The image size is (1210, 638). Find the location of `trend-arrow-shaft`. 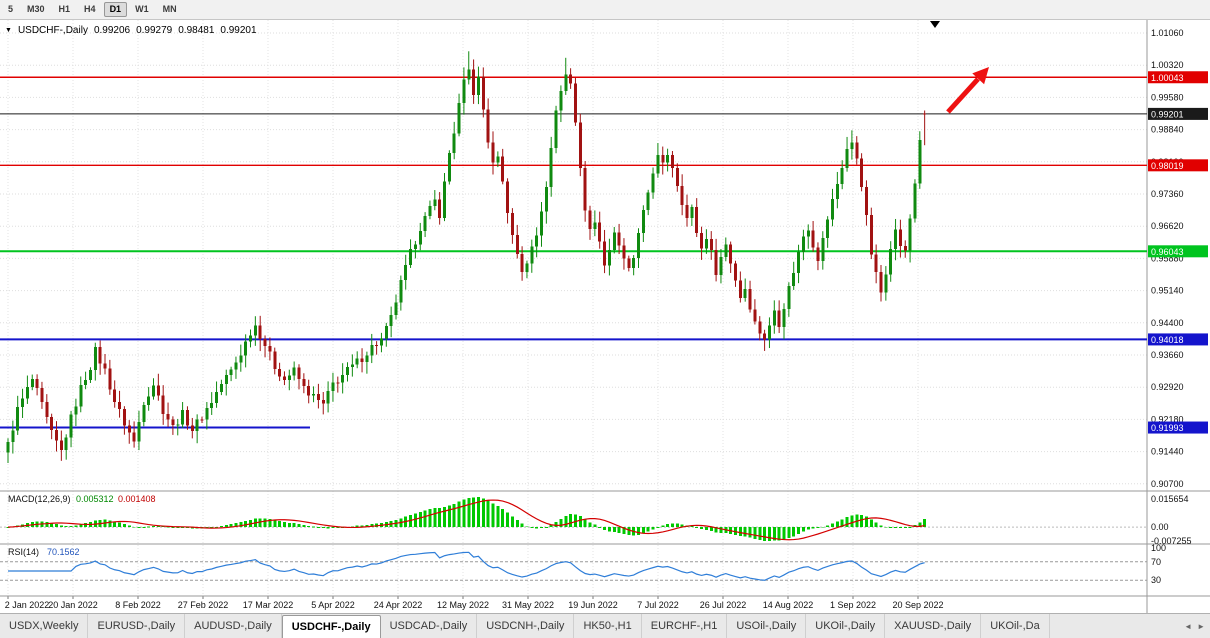

trend-arrow-shaft is located at coordinates (963, 95).